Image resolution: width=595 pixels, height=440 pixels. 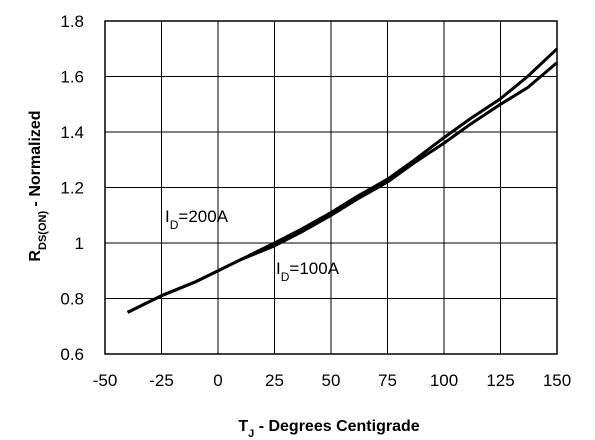 What do you see at coordinates (328, 429) in the screenshot?
I see `x-axis-label: TJ - Degrees Centigrade` at bounding box center [328, 429].